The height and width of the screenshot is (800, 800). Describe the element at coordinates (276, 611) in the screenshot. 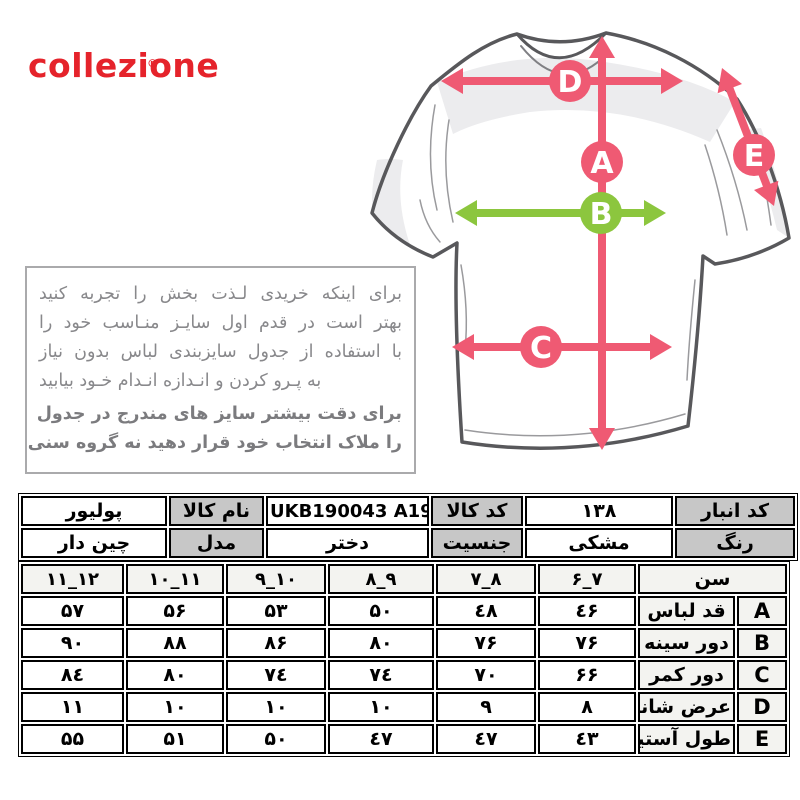

I see `measure-value: ۵۳` at that location.